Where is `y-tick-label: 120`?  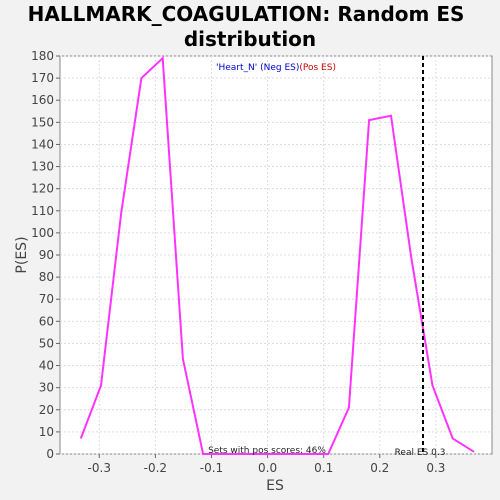
y-tick-label: 120 is located at coordinates (42, 189).